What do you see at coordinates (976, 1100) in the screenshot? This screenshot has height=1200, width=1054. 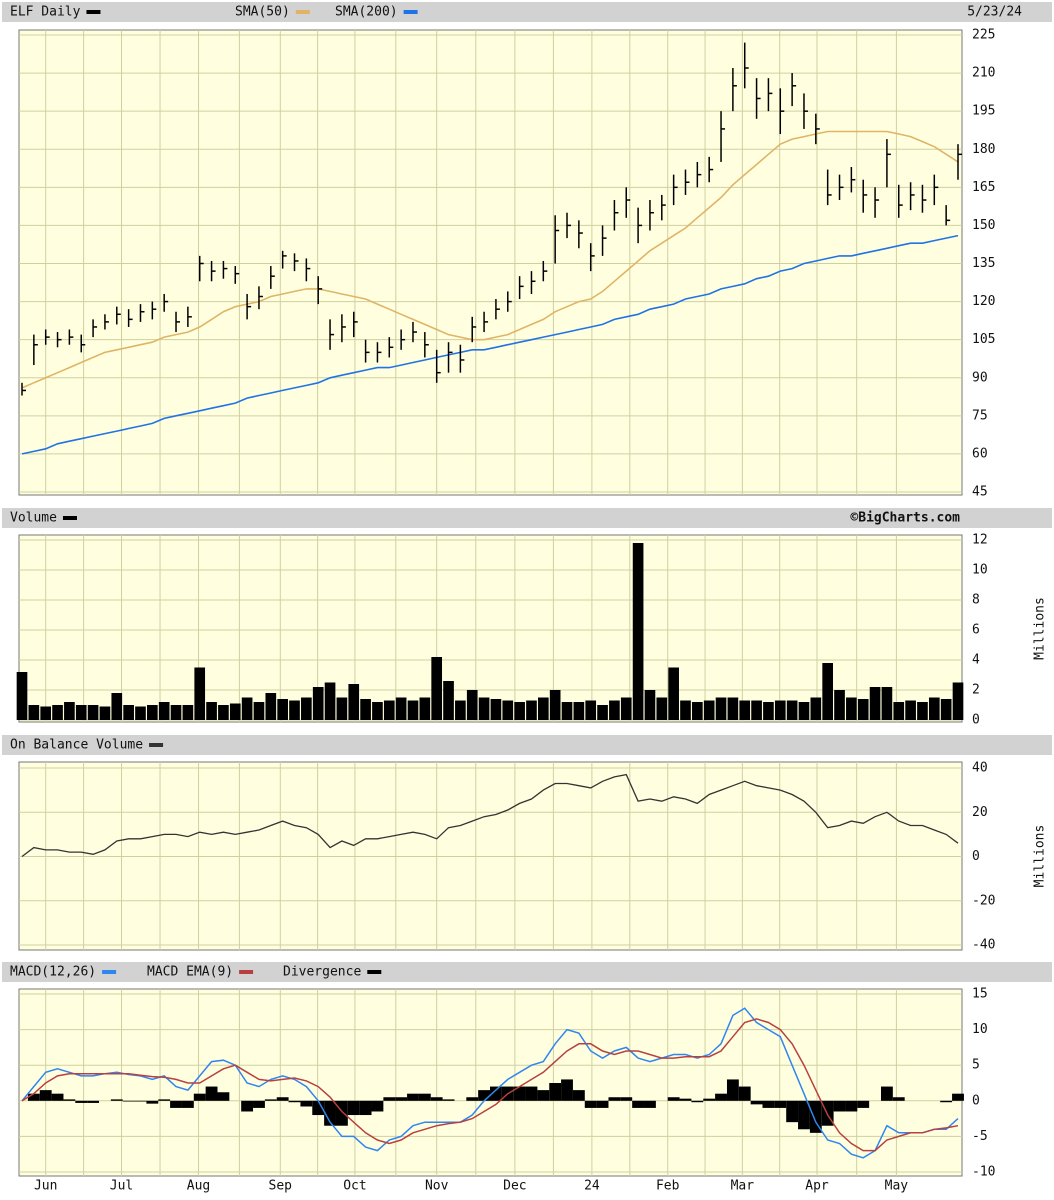 I see `y-tick-label: 0` at bounding box center [976, 1100].